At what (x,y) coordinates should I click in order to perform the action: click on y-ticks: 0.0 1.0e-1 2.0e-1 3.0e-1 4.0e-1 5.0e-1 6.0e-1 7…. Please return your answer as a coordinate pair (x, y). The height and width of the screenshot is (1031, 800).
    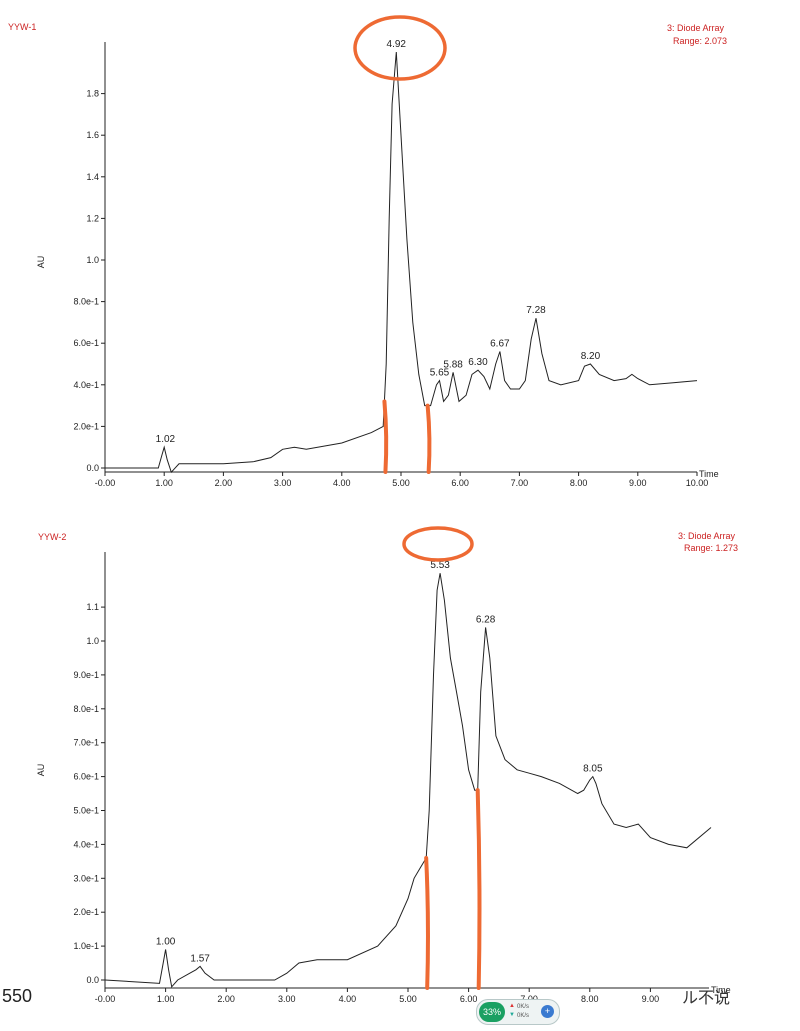
    Looking at the image, I should click on (89, 793).